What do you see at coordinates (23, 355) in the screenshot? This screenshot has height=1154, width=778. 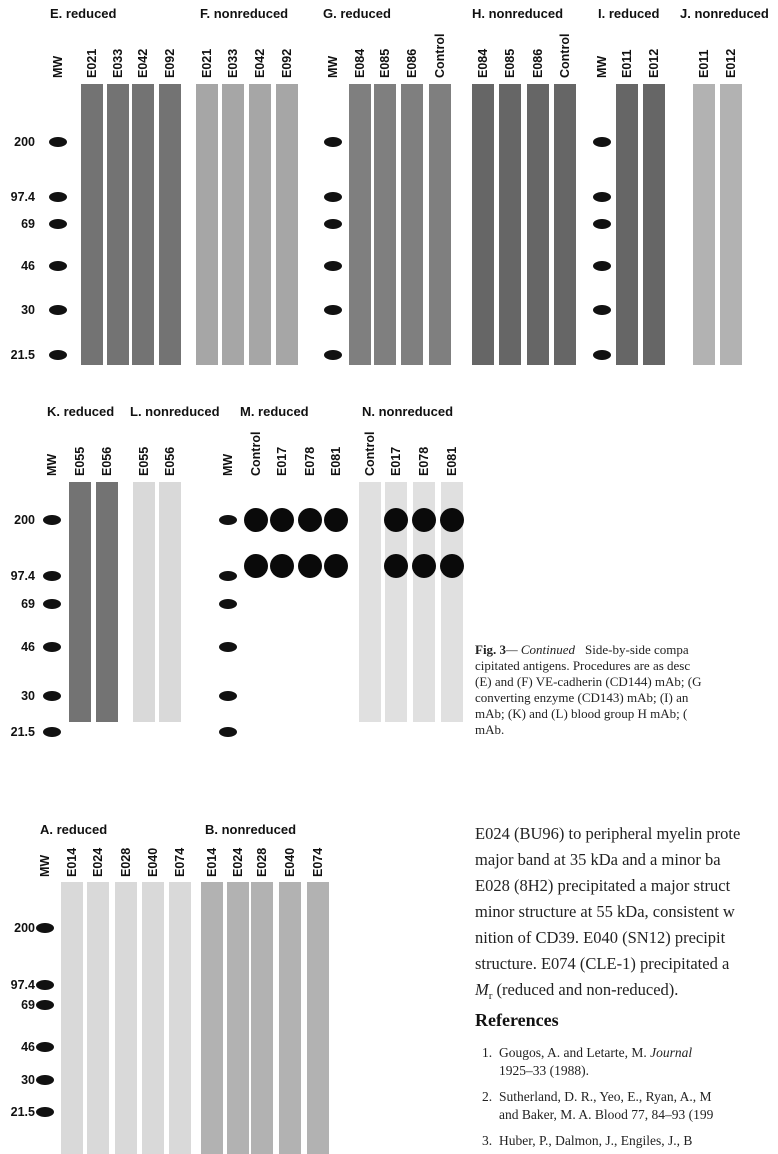 I see `mw-label: 21.5` at bounding box center [23, 355].